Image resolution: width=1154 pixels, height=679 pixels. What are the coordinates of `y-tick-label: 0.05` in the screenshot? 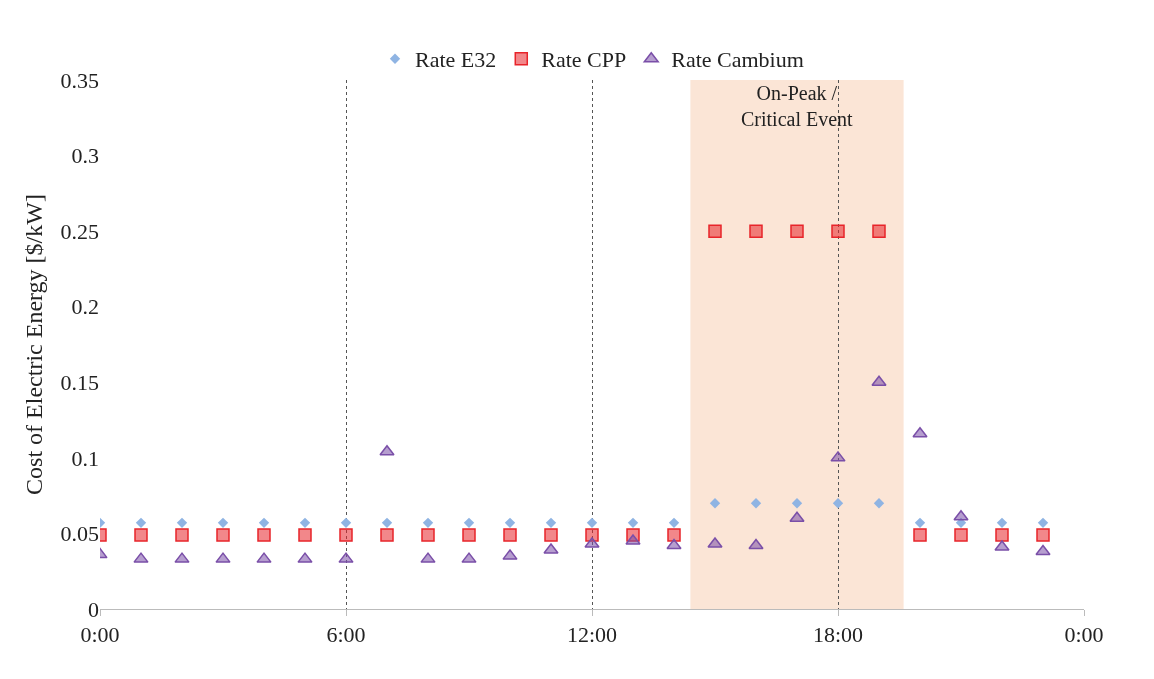 It's located at (79, 534).